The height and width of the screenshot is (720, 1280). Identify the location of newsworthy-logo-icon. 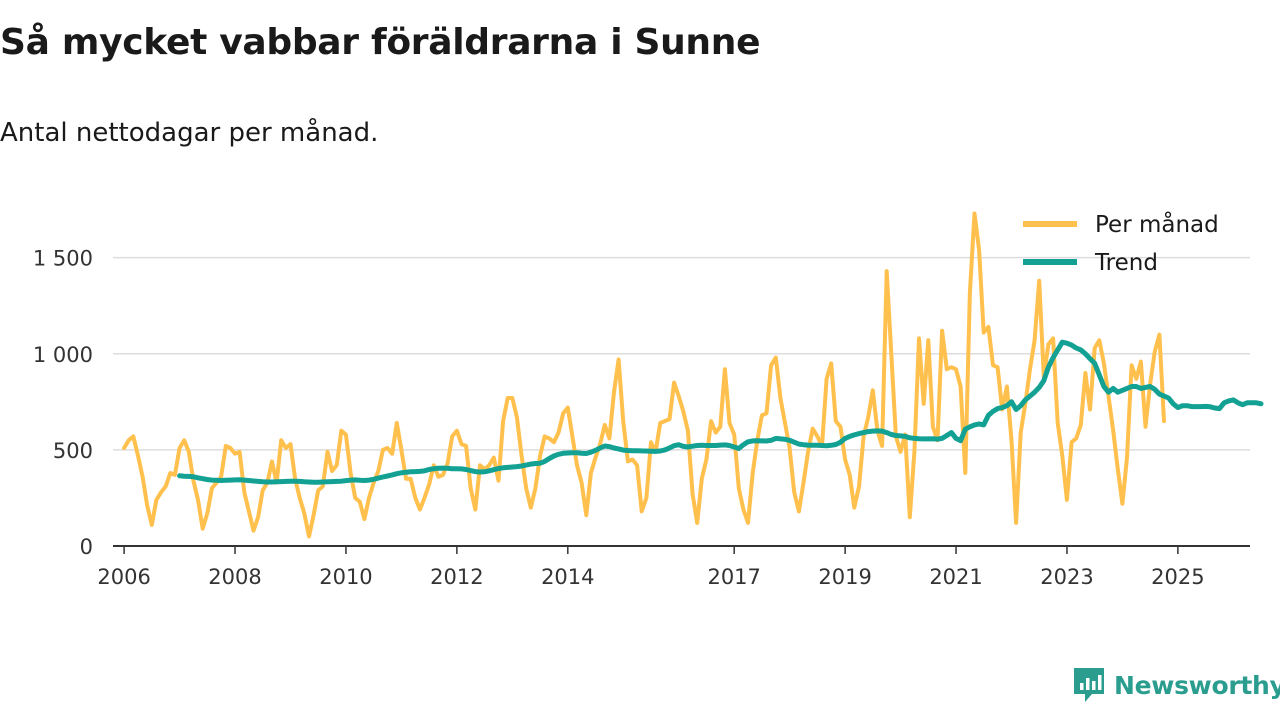
(1089, 685).